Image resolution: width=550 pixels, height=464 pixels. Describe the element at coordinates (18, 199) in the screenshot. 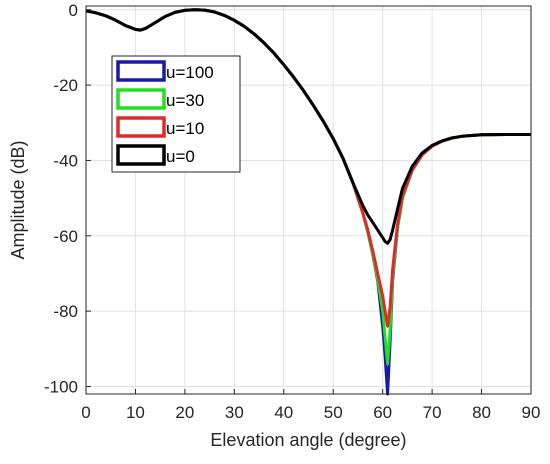

I see `y-axis-label: Amplitude (dB)` at that location.